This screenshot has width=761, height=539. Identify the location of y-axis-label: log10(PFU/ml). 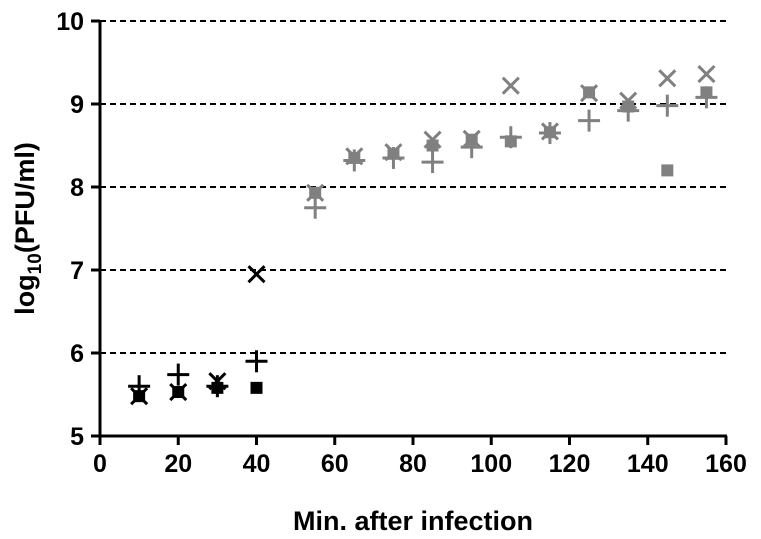
(28, 228).